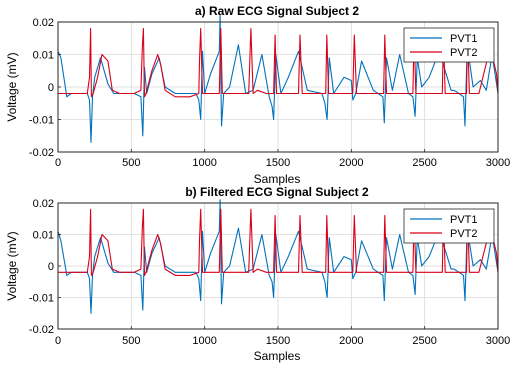  I want to click on chart-title: a) Raw ECG Signal Subject 2, so click(277, 11).